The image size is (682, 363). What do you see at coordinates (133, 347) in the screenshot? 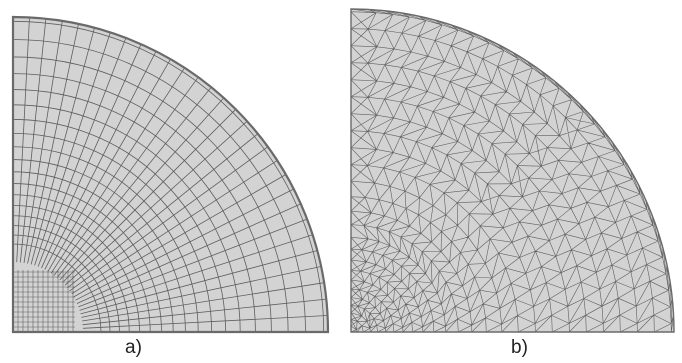
I see `panel-a-label: a)` at bounding box center [133, 347].